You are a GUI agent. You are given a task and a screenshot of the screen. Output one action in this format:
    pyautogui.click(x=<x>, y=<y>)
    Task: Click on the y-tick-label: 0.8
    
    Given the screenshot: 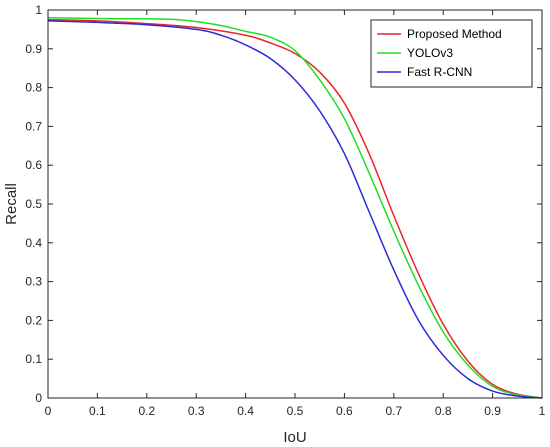 What is the action you would take?
    pyautogui.click(x=33, y=88)
    